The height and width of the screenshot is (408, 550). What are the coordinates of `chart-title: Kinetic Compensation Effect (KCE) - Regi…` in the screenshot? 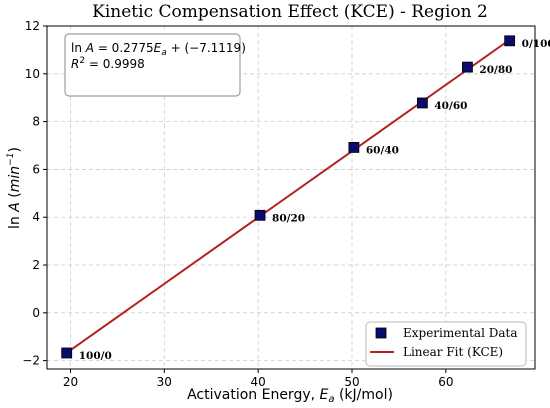 It's located at (290, 12).